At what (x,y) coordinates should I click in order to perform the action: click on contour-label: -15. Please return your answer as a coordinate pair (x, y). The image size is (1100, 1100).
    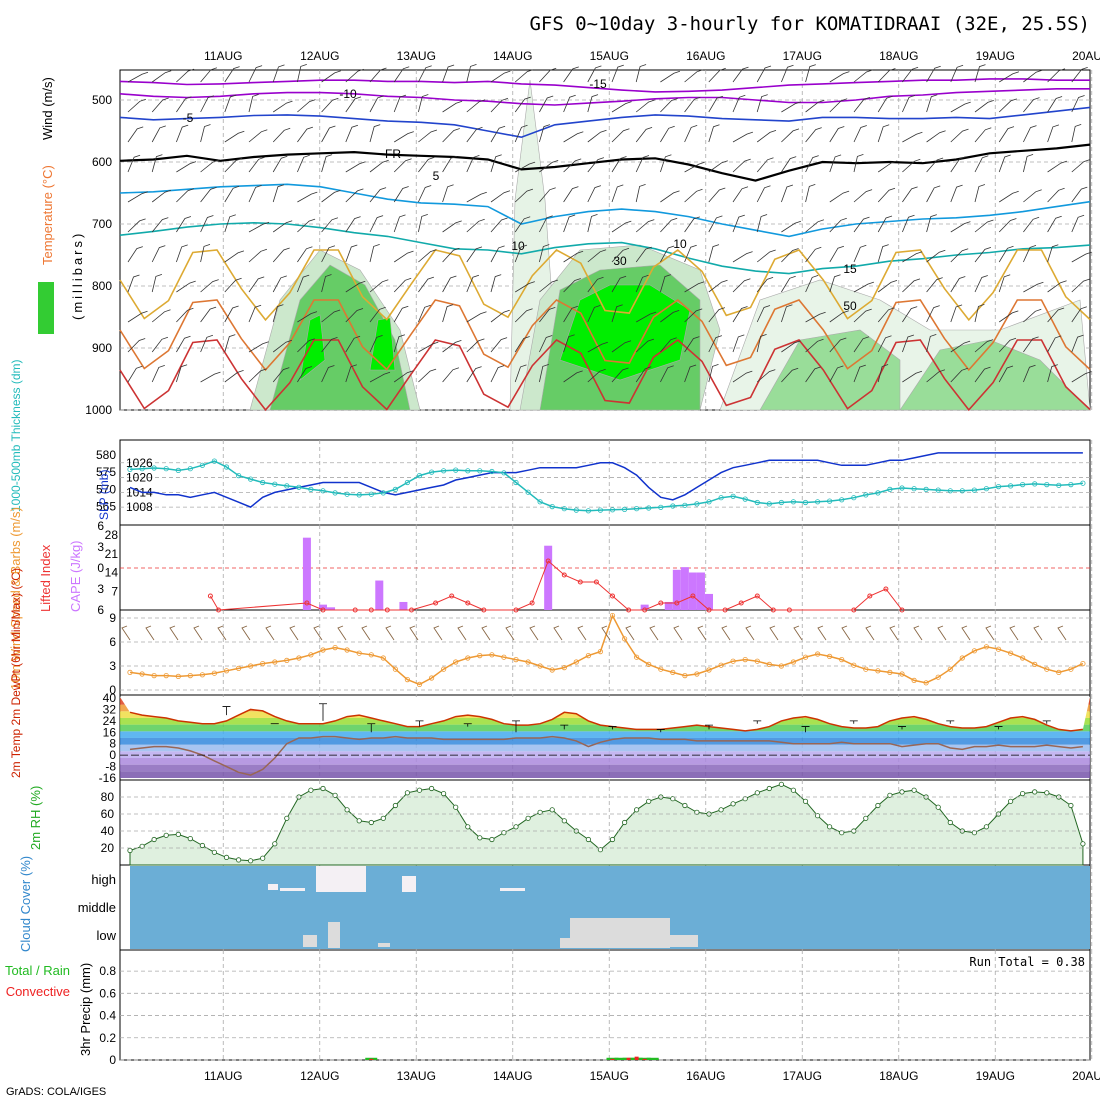
    Looking at the image, I should click on (598, 84).